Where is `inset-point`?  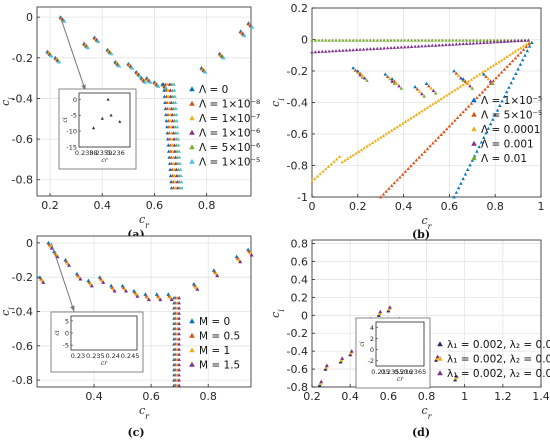 inset-point is located at coordinates (102, 118).